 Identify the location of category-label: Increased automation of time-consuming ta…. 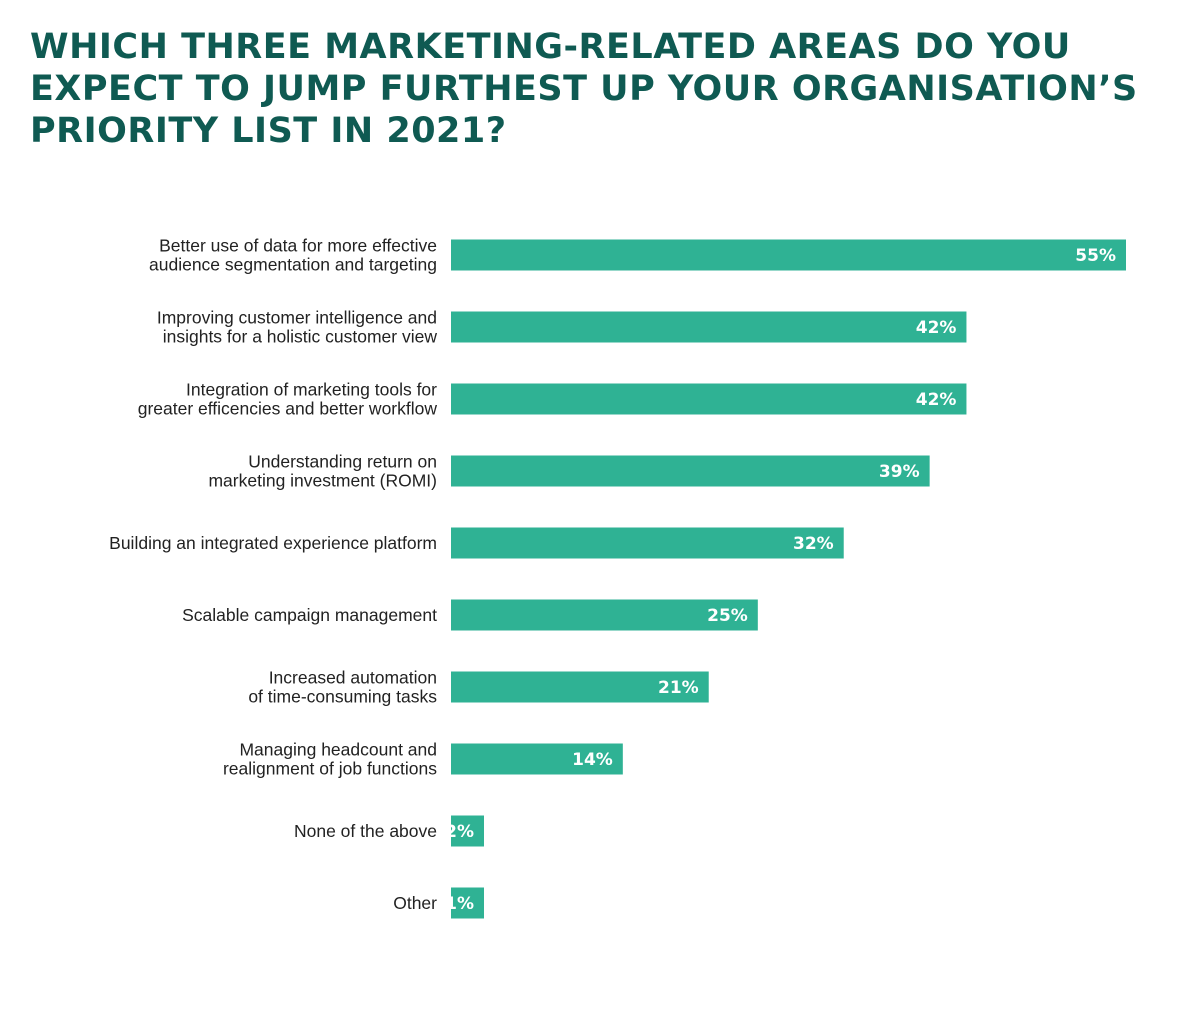
(342, 687).